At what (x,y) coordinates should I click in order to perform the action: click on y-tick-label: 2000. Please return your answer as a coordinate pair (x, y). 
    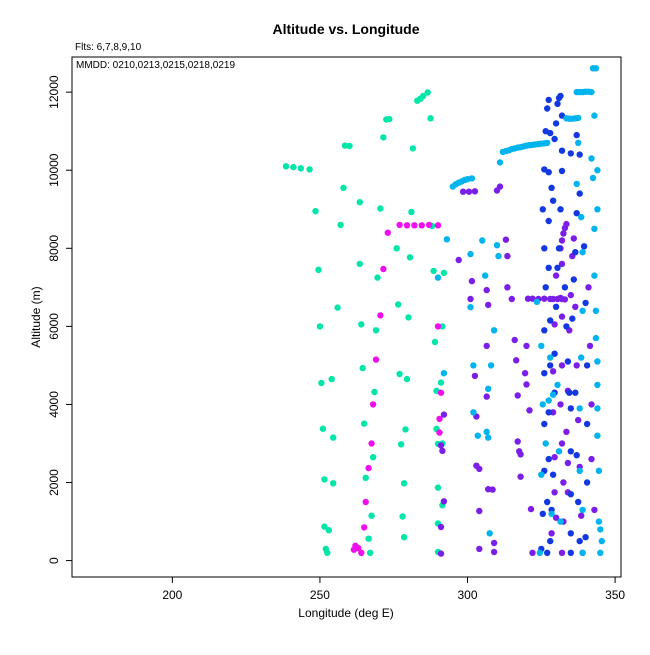
    Looking at the image, I should click on (54, 482).